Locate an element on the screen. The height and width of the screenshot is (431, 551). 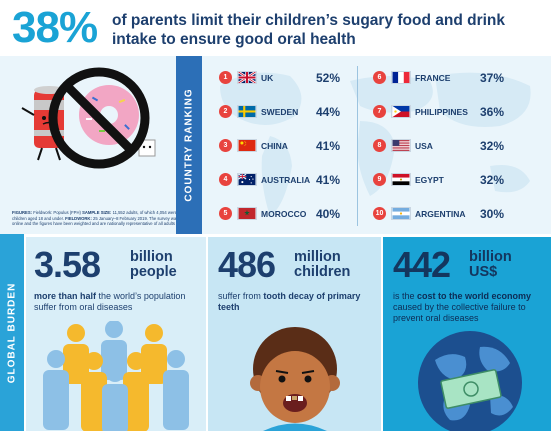
country-percent: 36% is located at coordinates (492, 112).